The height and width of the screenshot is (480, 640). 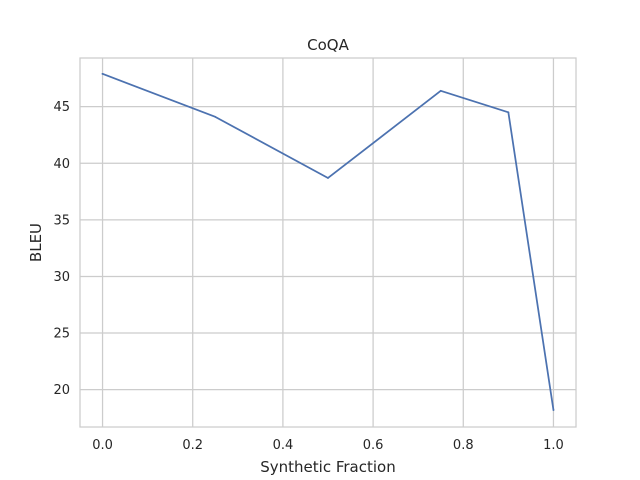 I want to click on x-axis-label: Synthetic Fraction, so click(x=327, y=467).